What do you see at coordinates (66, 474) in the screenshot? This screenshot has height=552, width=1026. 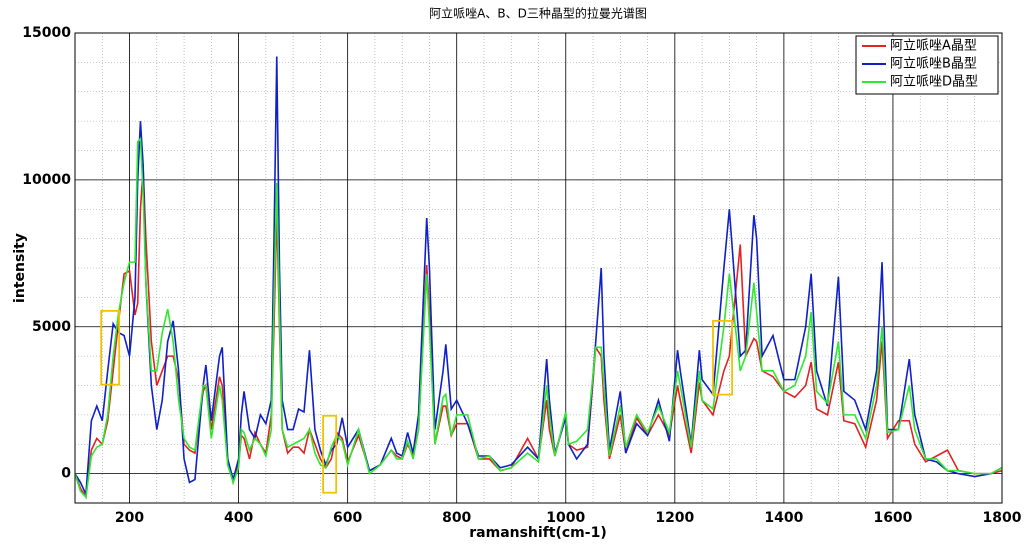 I see `y-tick-label: 0` at bounding box center [66, 474].